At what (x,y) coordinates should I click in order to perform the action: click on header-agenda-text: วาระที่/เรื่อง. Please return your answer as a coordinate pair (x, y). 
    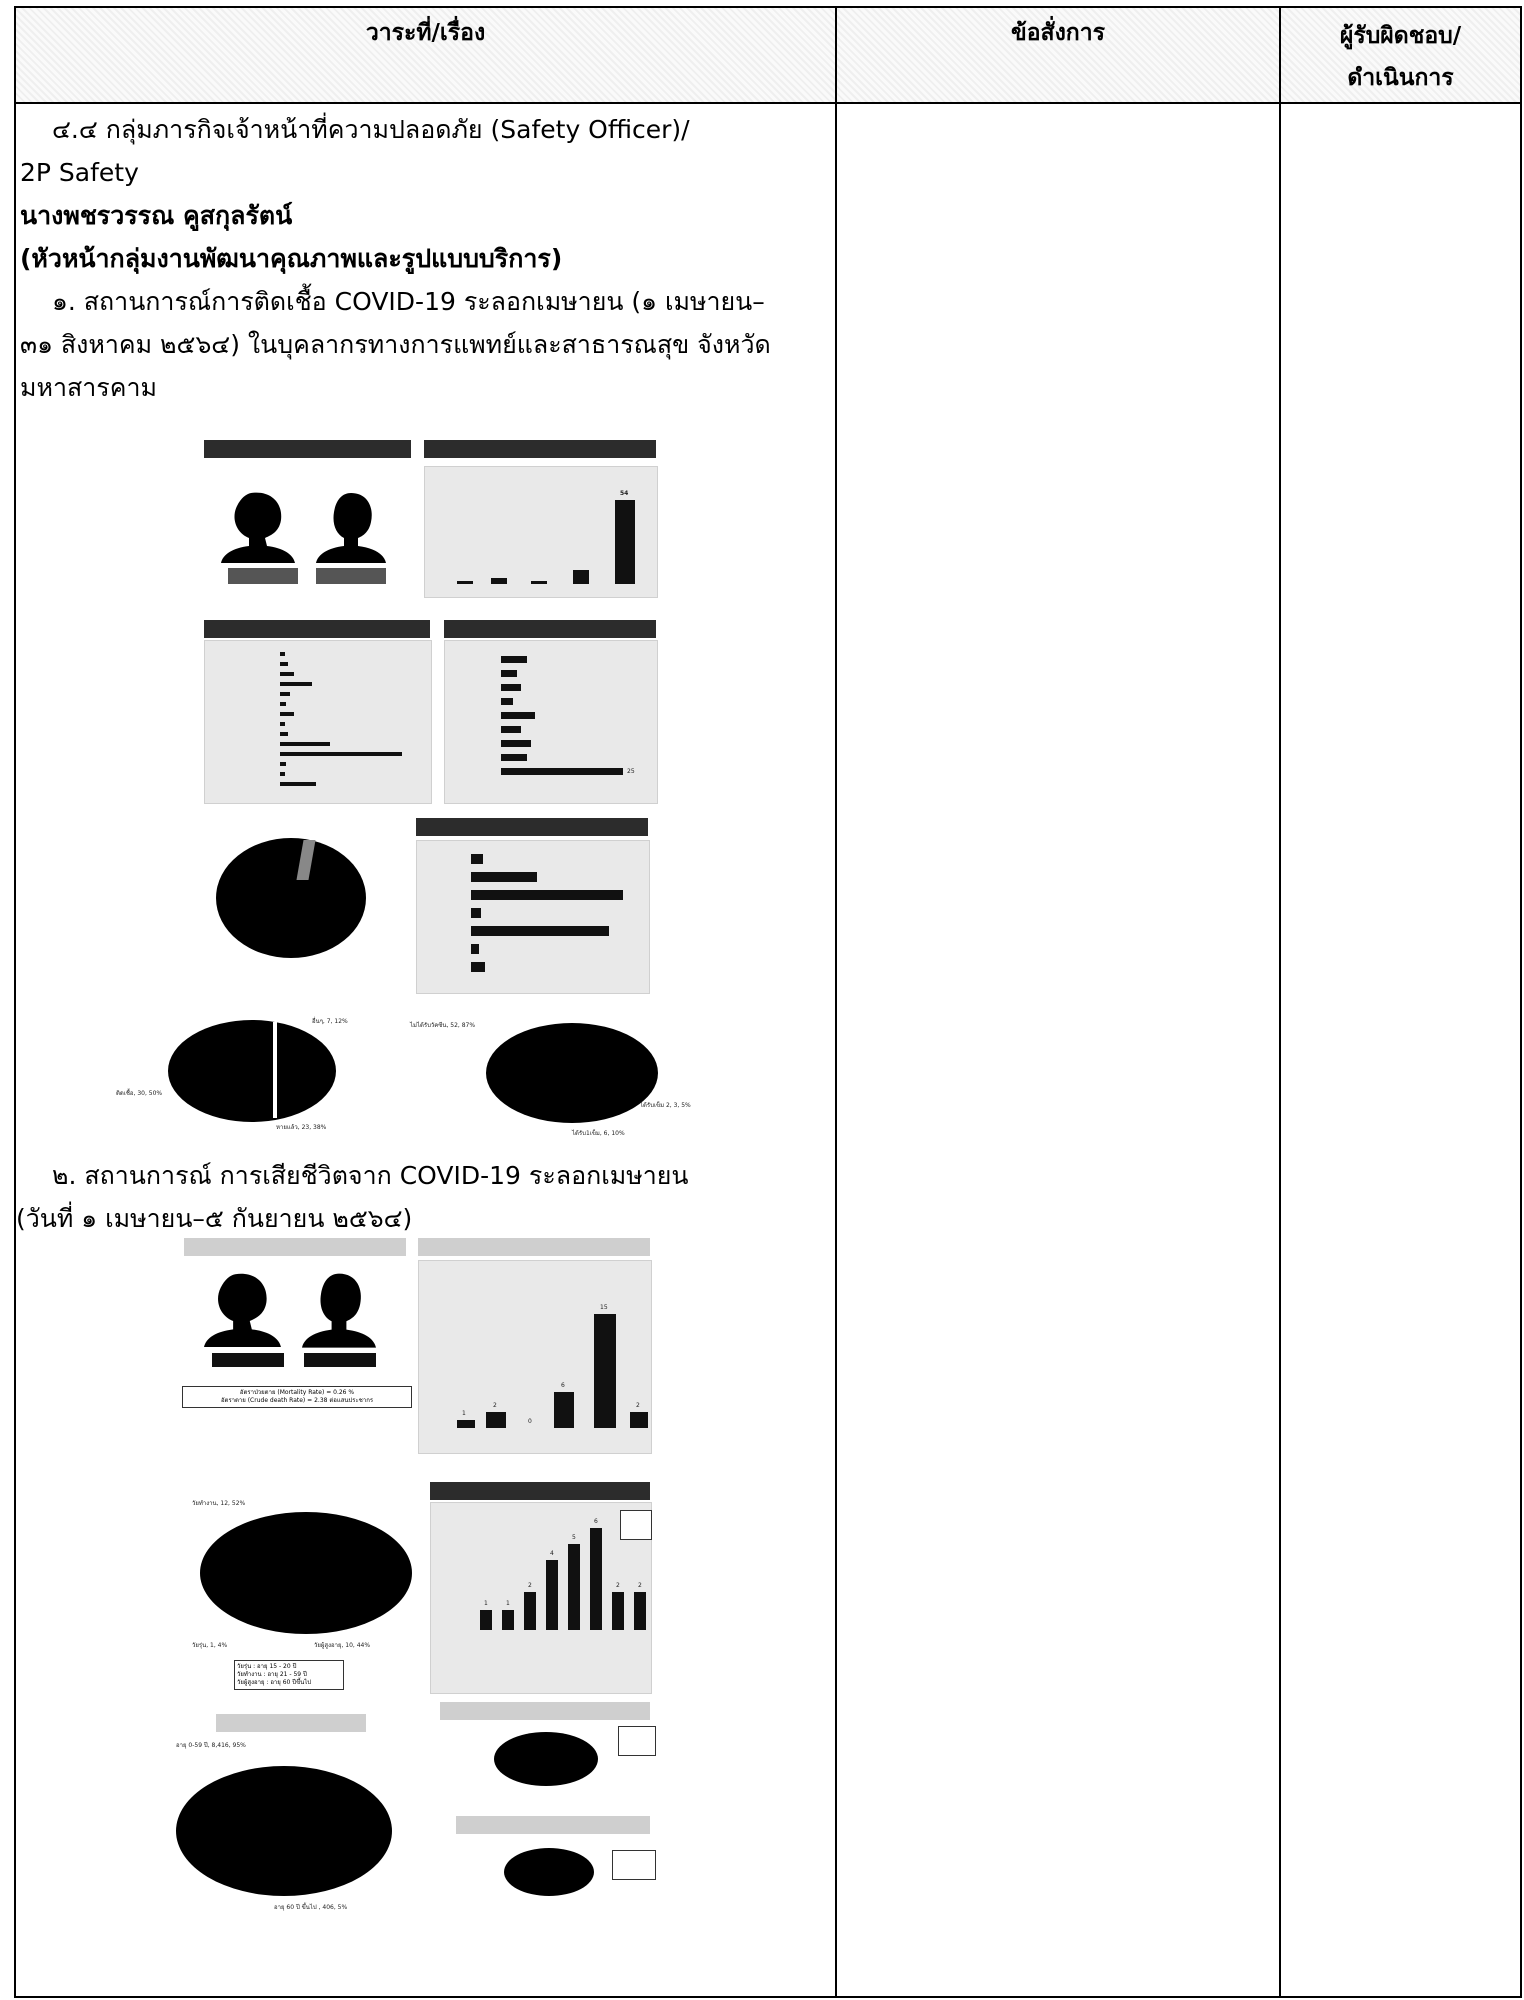
    Looking at the image, I should click on (425, 33).